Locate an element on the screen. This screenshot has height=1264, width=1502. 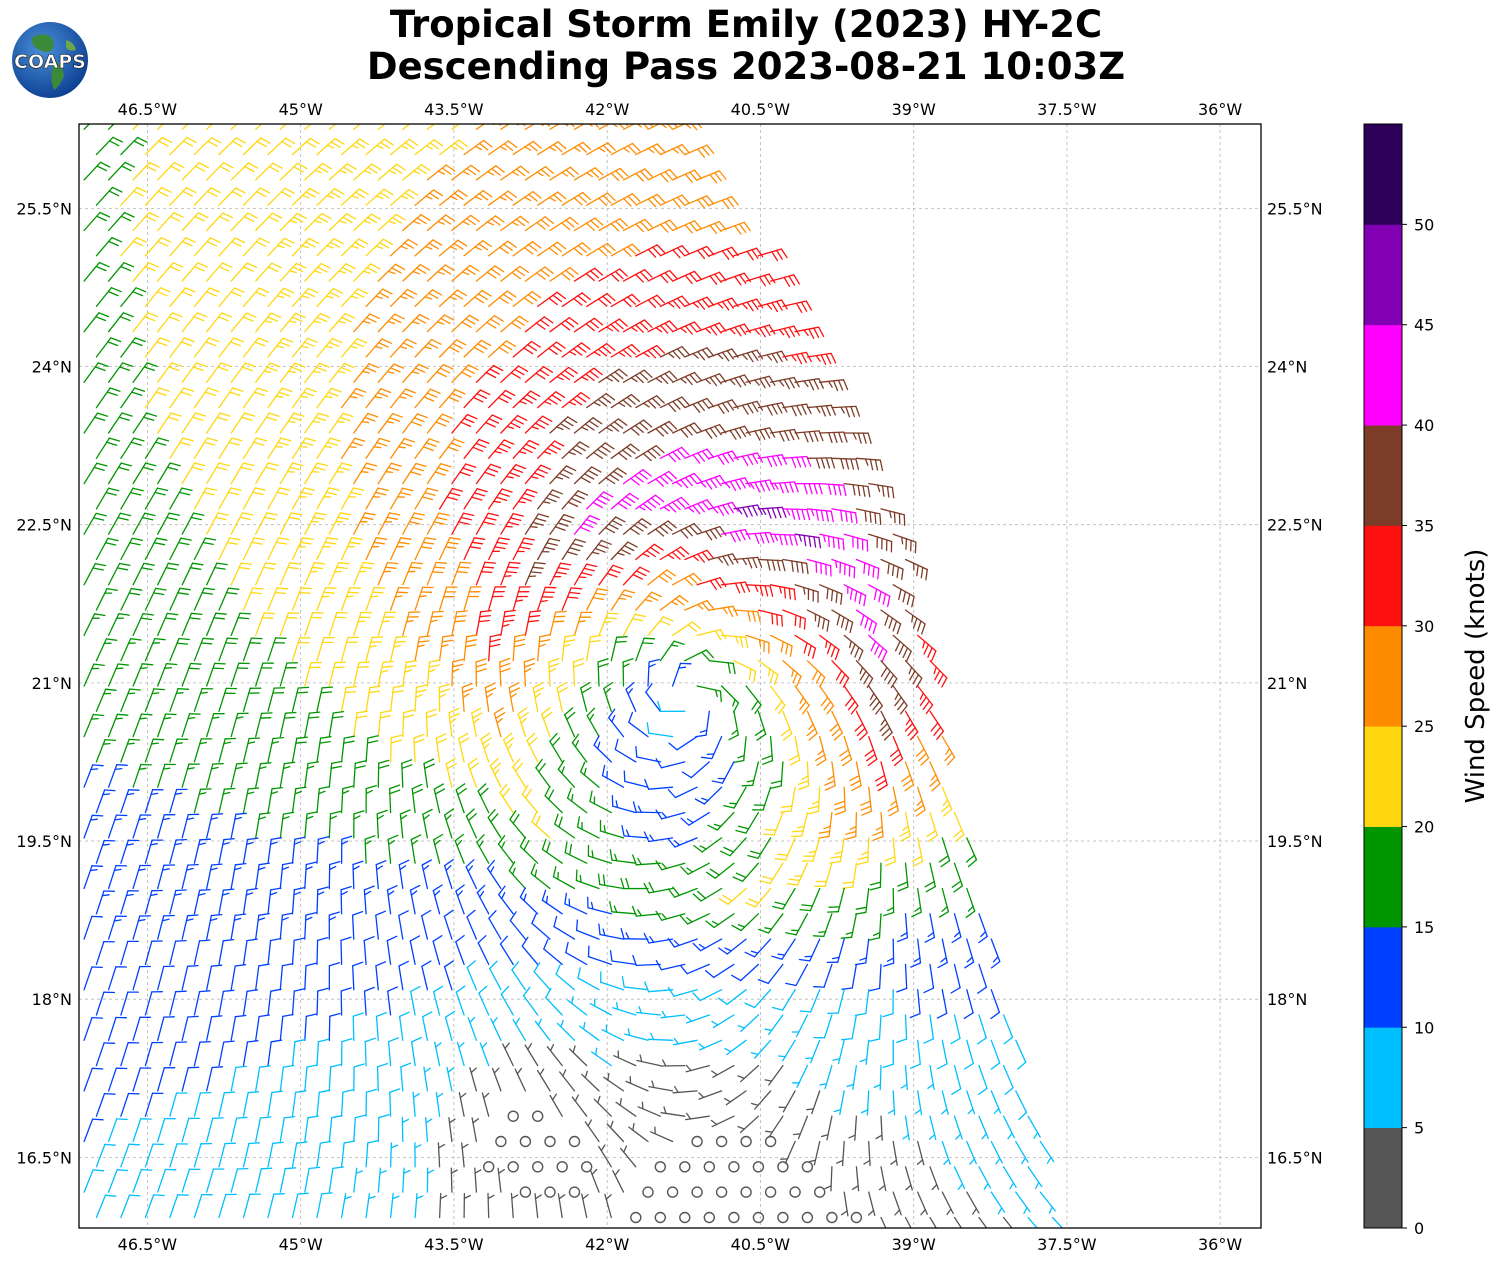
longitude-tick-label: 36°W is located at coordinates (1220, 109).